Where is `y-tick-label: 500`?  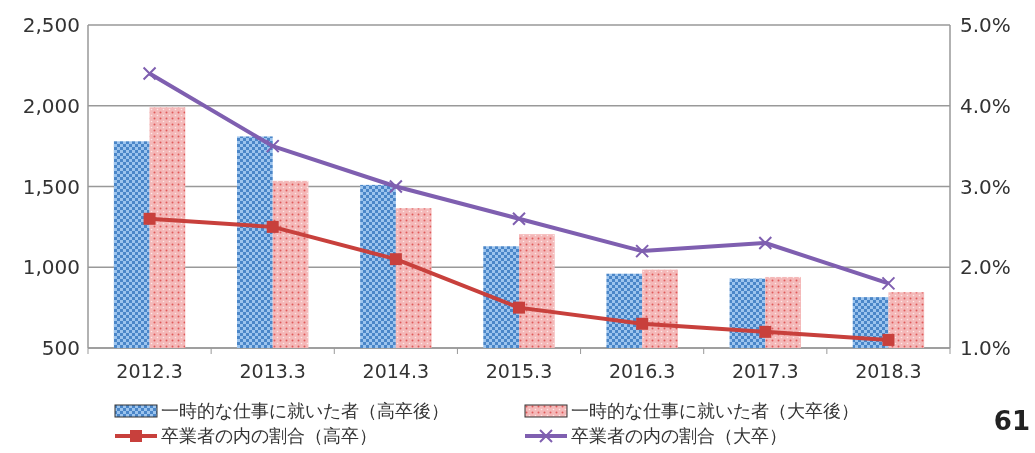
y-tick-label: 500 is located at coordinates (60, 348).